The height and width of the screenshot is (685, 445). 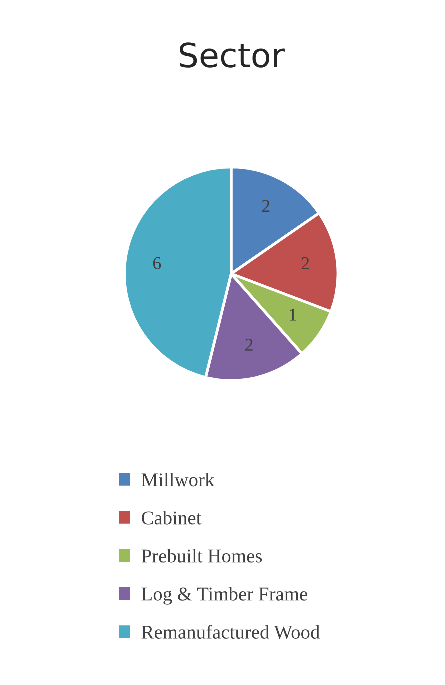 What do you see at coordinates (172, 518) in the screenshot?
I see `legend-label: Cabinet` at bounding box center [172, 518].